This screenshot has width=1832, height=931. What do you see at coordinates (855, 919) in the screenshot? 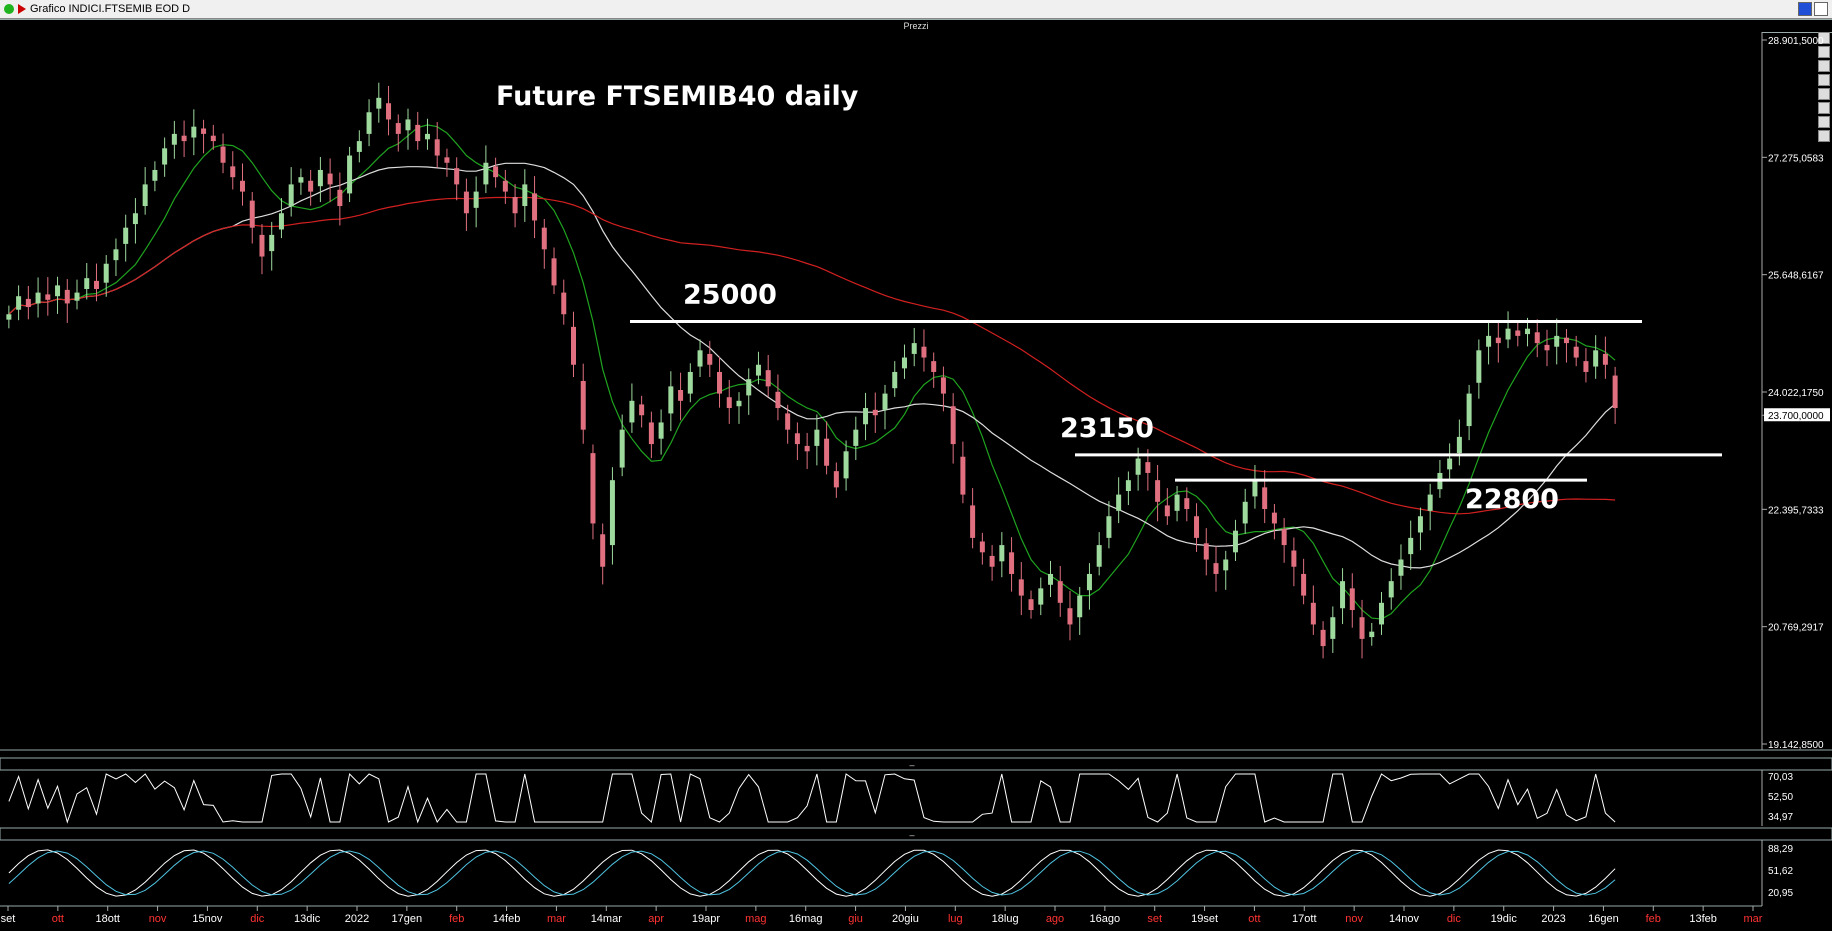
I see `time-tick-label: giu` at bounding box center [855, 919].